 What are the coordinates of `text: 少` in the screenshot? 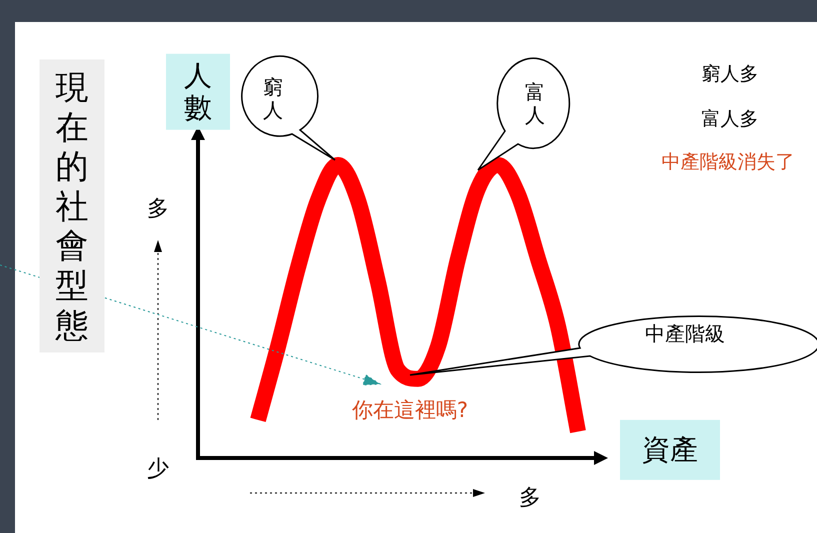 It's located at (158, 468).